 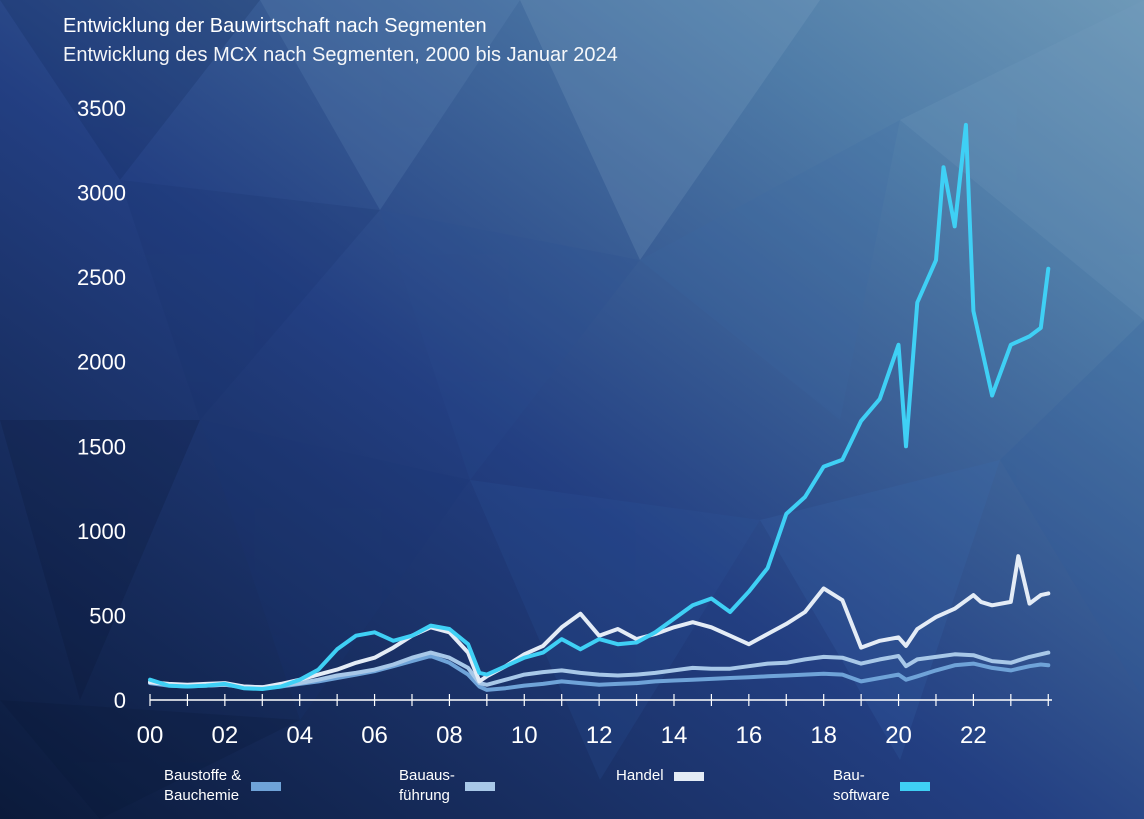 What do you see at coordinates (101, 108) in the screenshot?
I see `y-tick-label: 3500` at bounding box center [101, 108].